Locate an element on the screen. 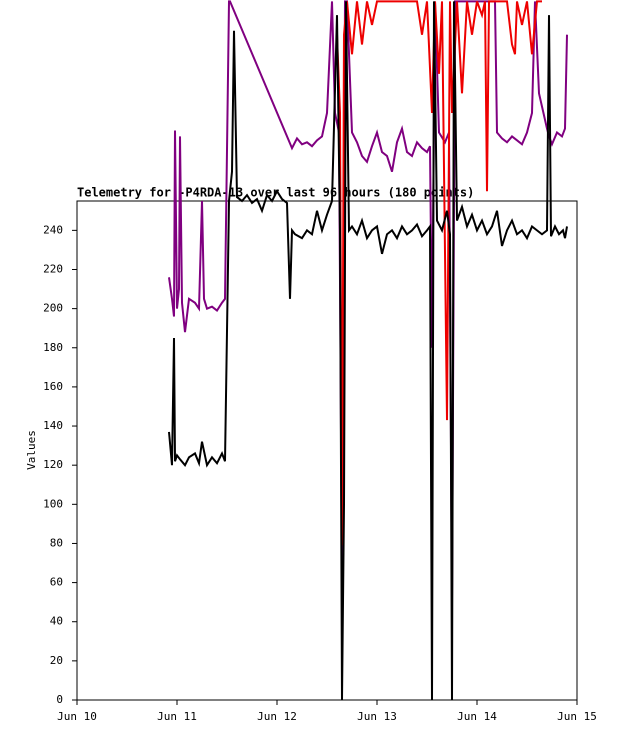  y-axis-label: Values is located at coordinates (31, 450).